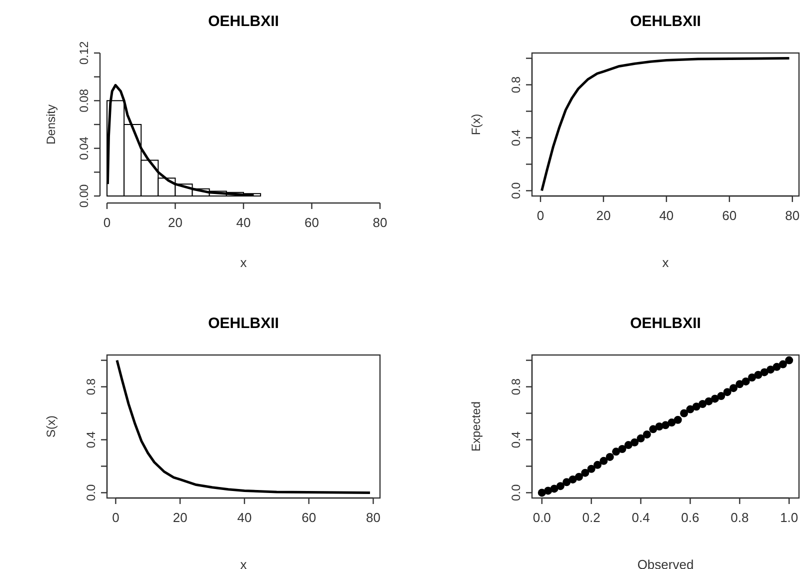 This screenshot has width=809, height=569. What do you see at coordinates (84, 196) in the screenshot?
I see `y-tick-label: 0.00` at bounding box center [84, 196].